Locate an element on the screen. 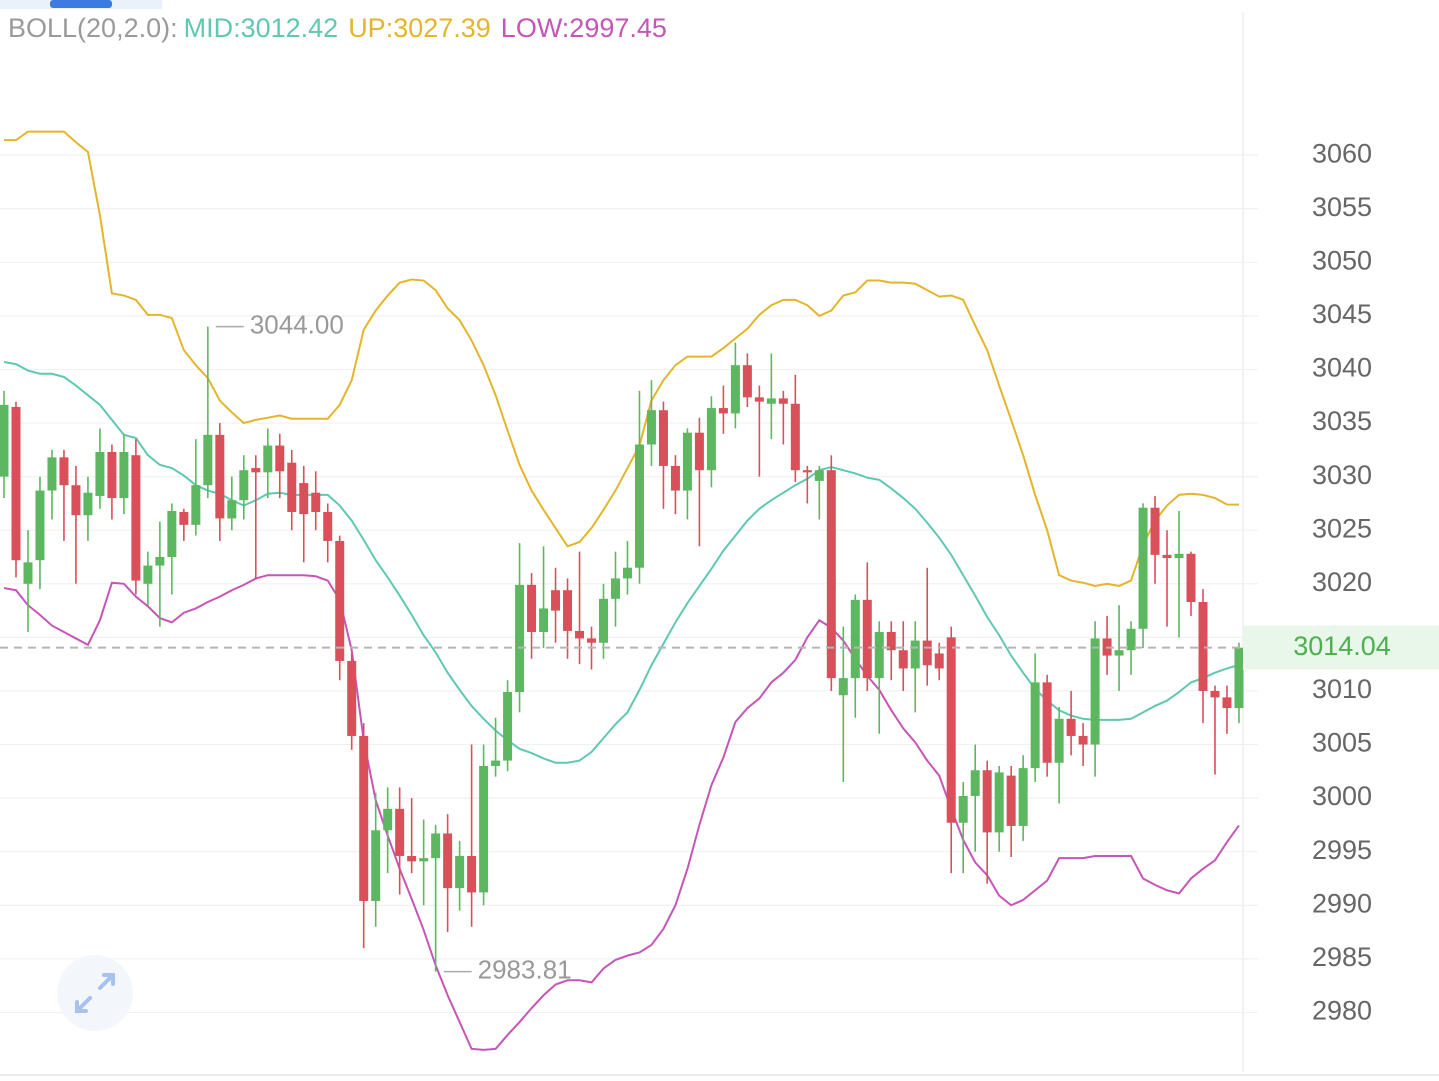  active-tab is located at coordinates (81, 4).